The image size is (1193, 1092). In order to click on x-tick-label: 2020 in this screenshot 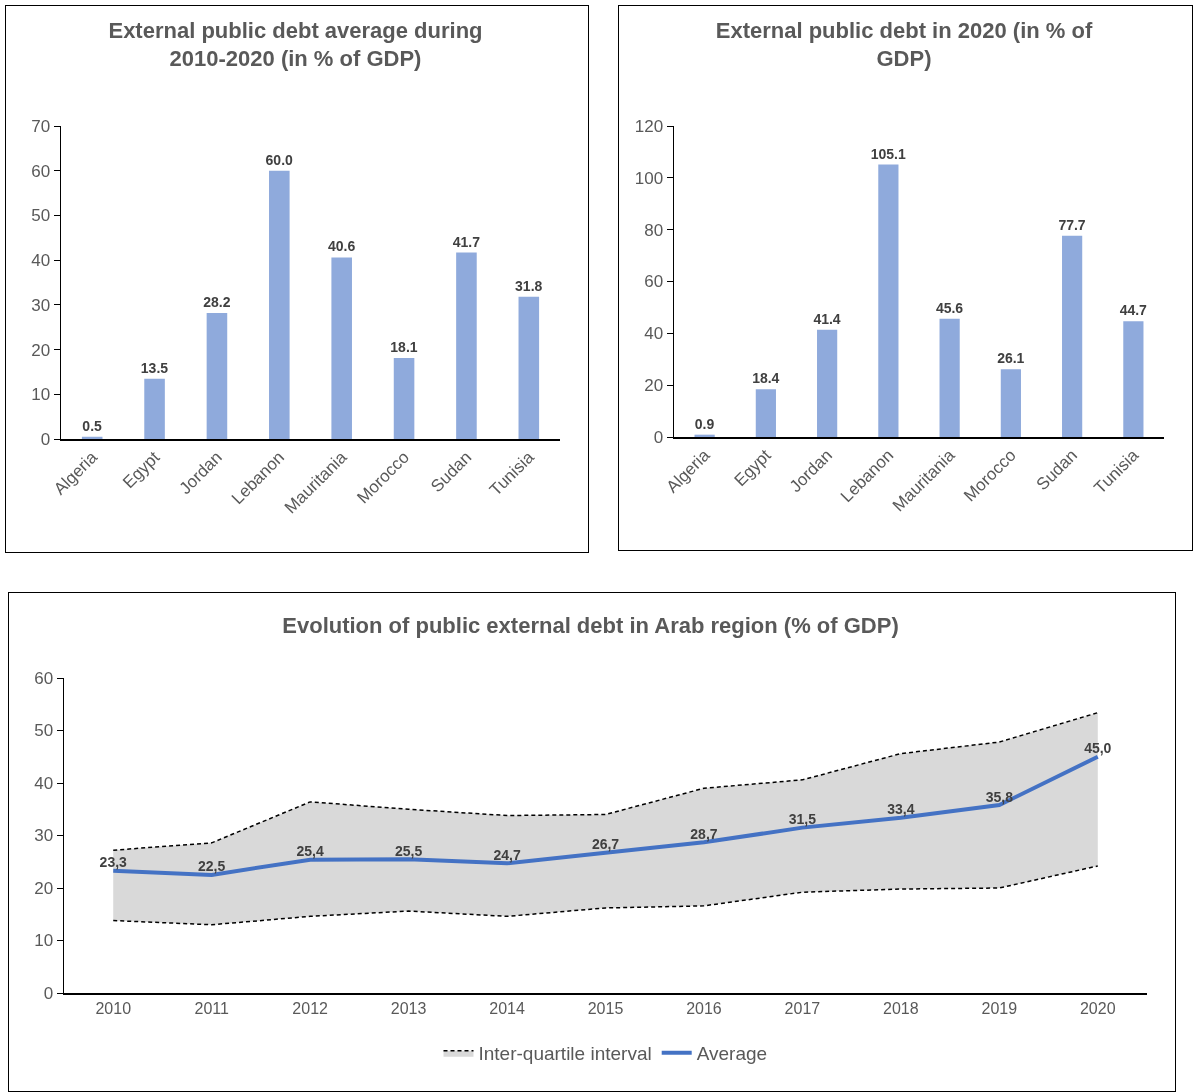, I will do `click(1097, 1008)`.